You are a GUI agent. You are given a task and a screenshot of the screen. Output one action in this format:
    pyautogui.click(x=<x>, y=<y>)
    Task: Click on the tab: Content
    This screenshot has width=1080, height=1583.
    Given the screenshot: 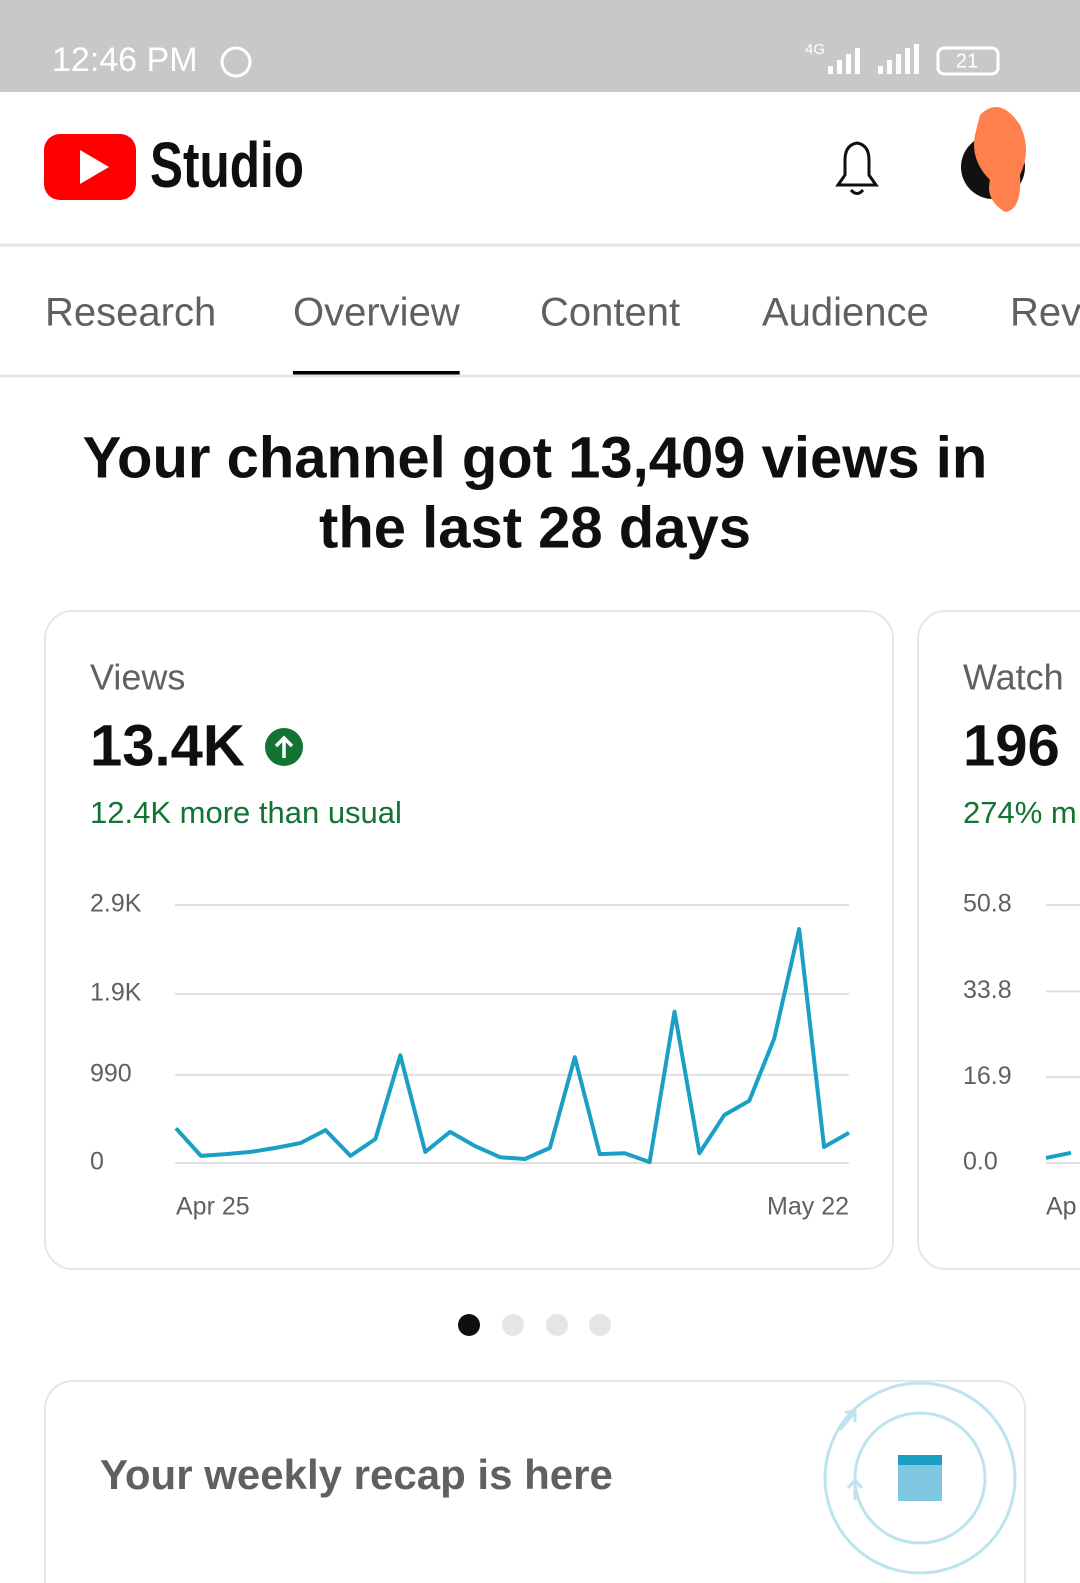 What is the action you would take?
    pyautogui.click(x=610, y=313)
    